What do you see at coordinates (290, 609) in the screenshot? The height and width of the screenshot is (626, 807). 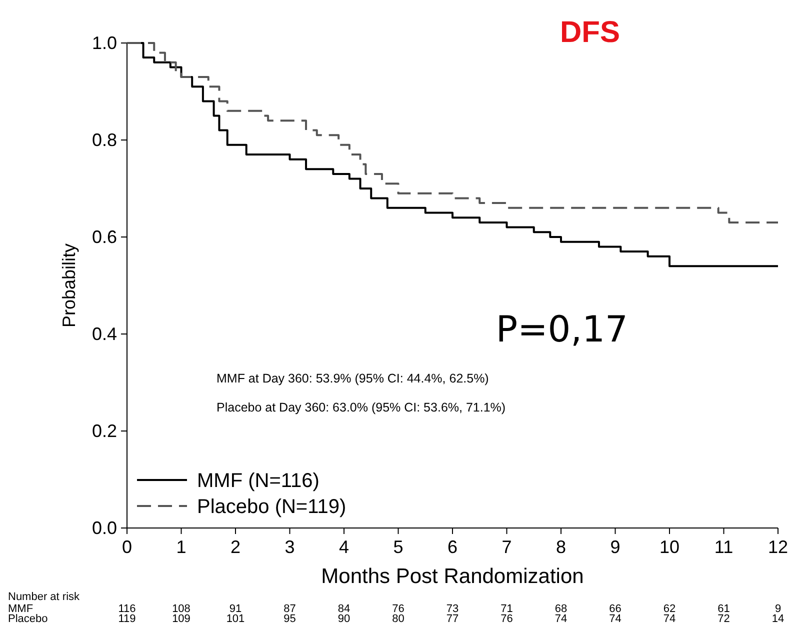 I see `text: 87` at bounding box center [290, 609].